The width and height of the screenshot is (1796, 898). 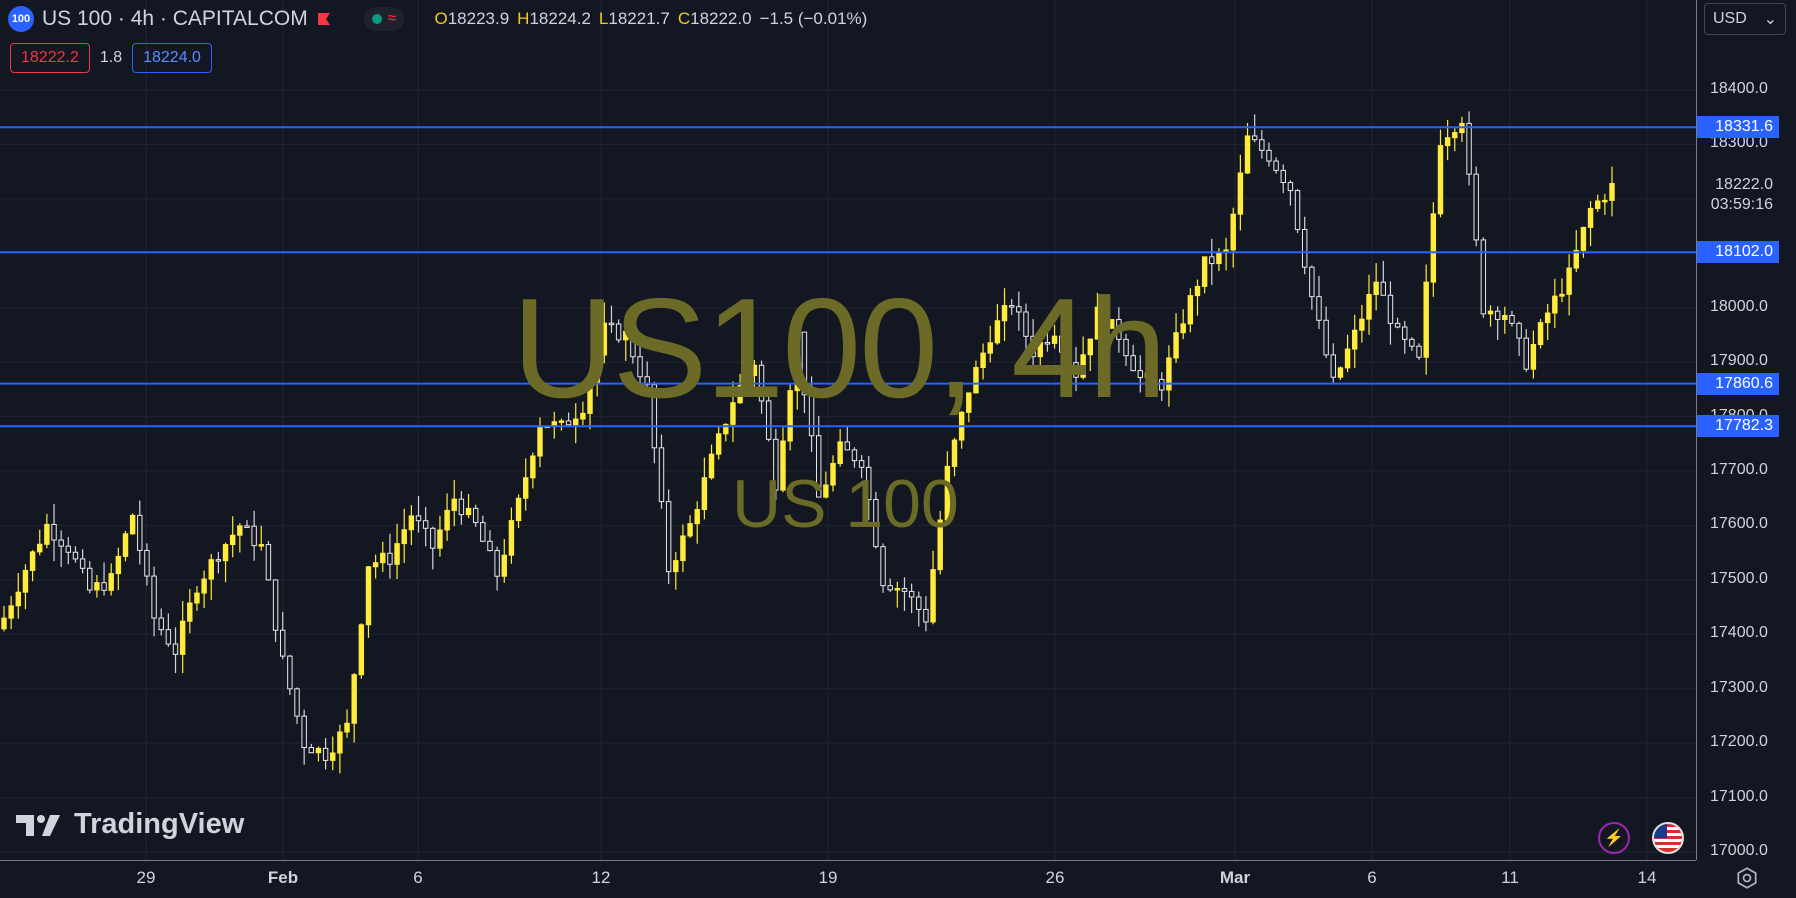 What do you see at coordinates (1738, 383) in the screenshot?
I see `level-price-label: 17860.6` at bounding box center [1738, 383].